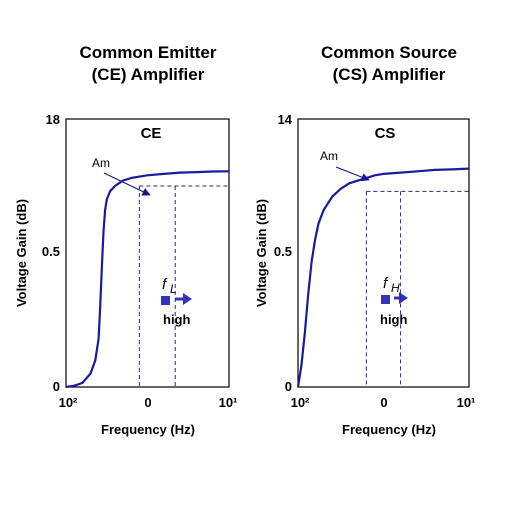  What do you see at coordinates (389, 74) in the screenshot?
I see `chart-title-line-2: (CS) Amplifier` at bounding box center [389, 74].